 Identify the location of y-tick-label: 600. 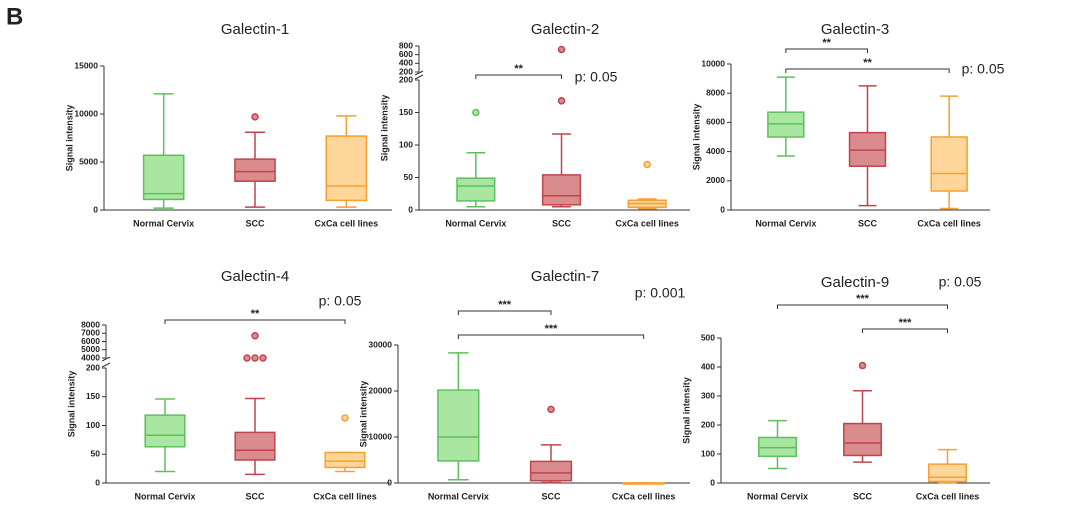
(406, 54).